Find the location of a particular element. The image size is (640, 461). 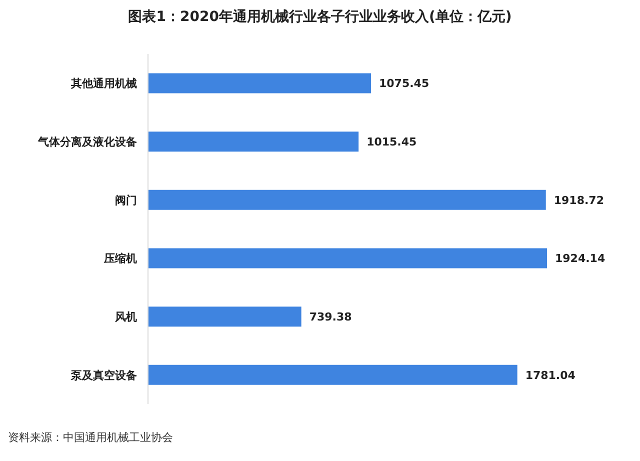

y-tick-label: 压缩机 is located at coordinates (120, 259).